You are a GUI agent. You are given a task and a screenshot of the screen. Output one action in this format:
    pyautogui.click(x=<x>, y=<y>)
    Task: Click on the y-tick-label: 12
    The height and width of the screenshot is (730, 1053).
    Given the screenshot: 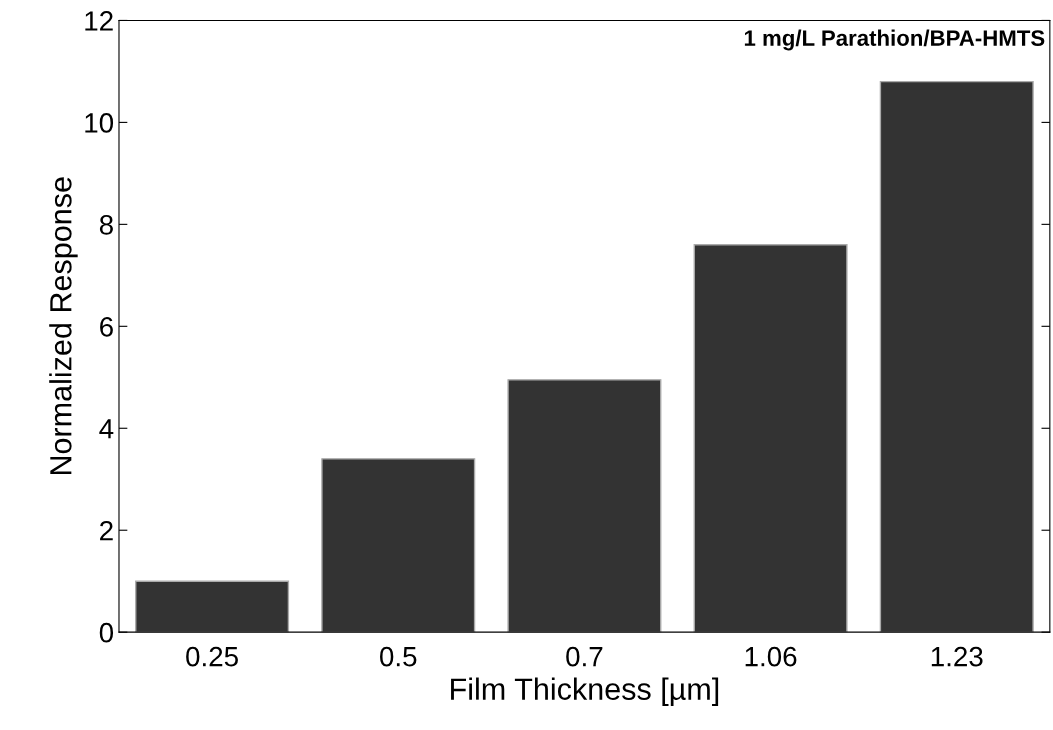 What is the action you would take?
    pyautogui.click(x=99, y=21)
    